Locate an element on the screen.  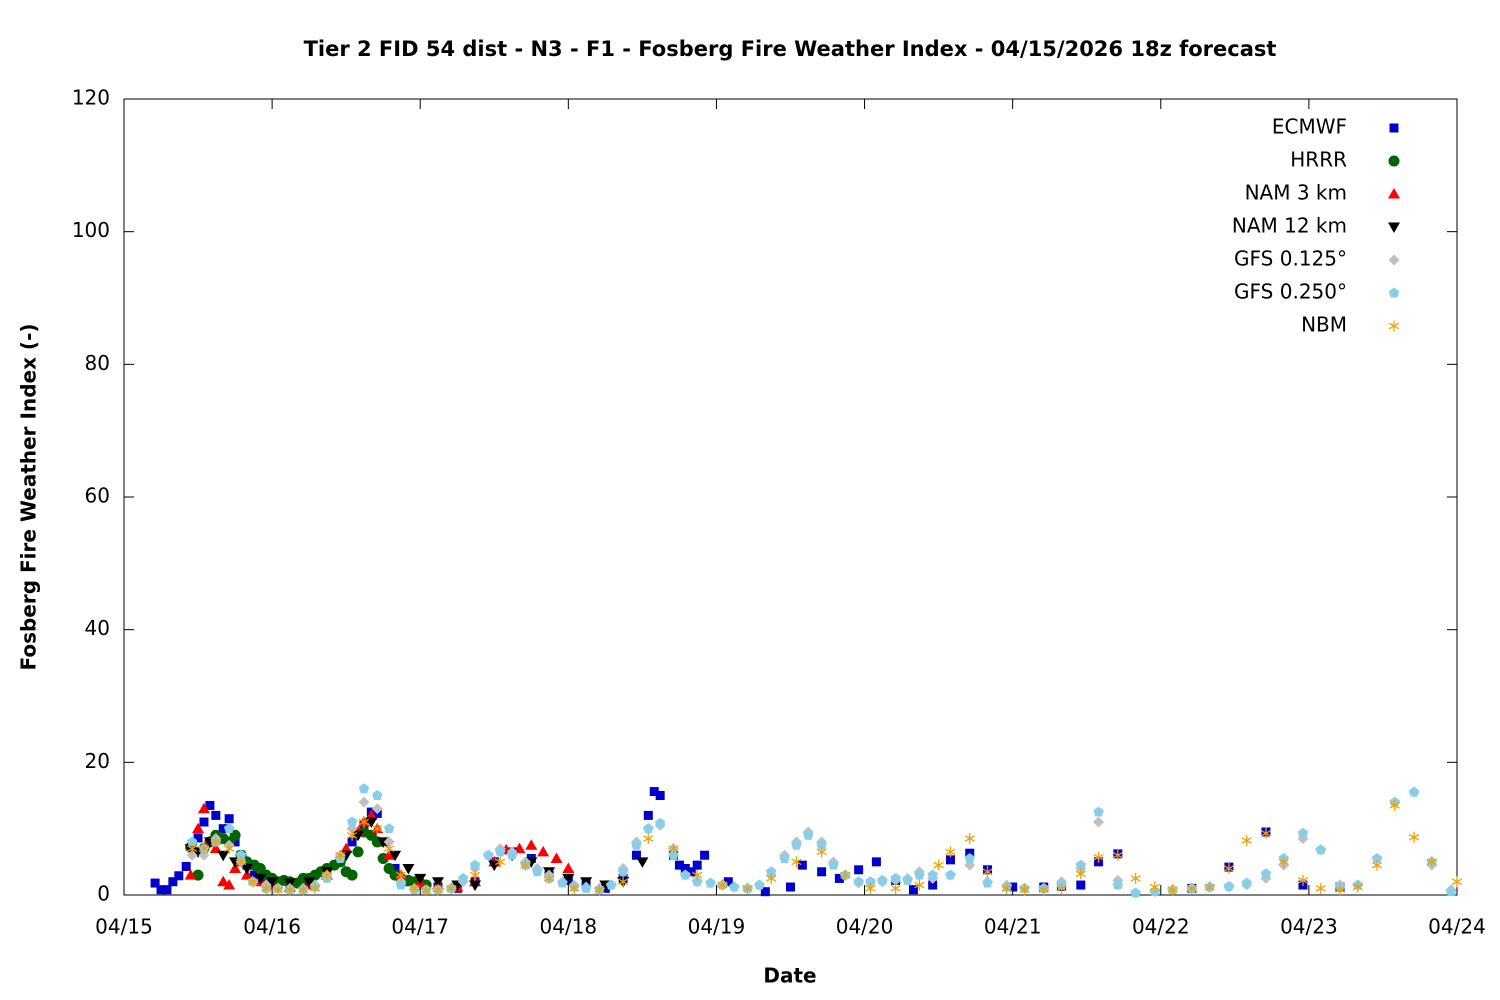
y-tick-label: 100 is located at coordinates (91, 230).